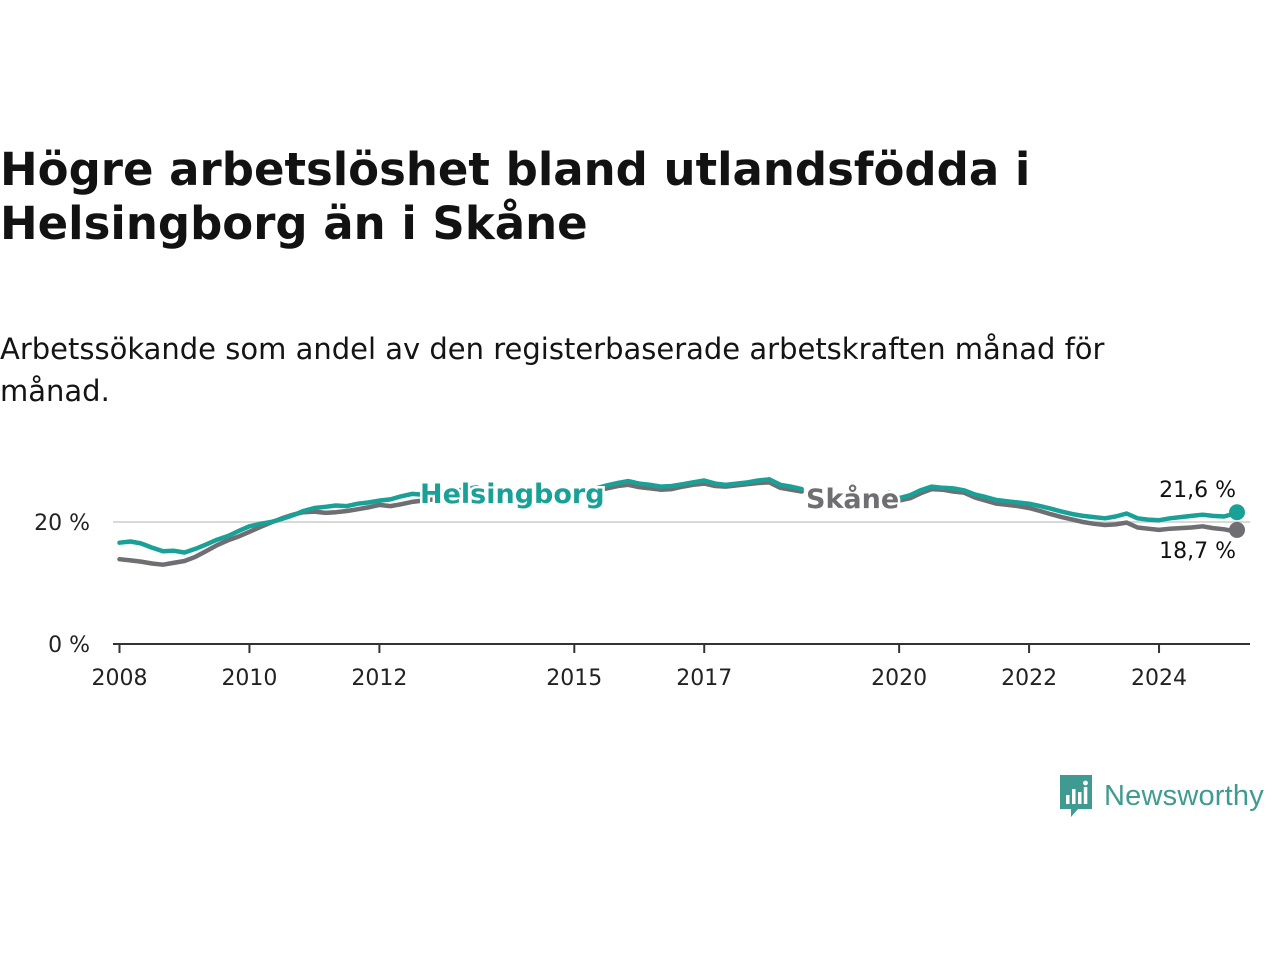 This screenshot has height=960, width=1280. Describe the element at coordinates (1029, 678) in the screenshot. I see `x-tick-label: 2022` at that location.